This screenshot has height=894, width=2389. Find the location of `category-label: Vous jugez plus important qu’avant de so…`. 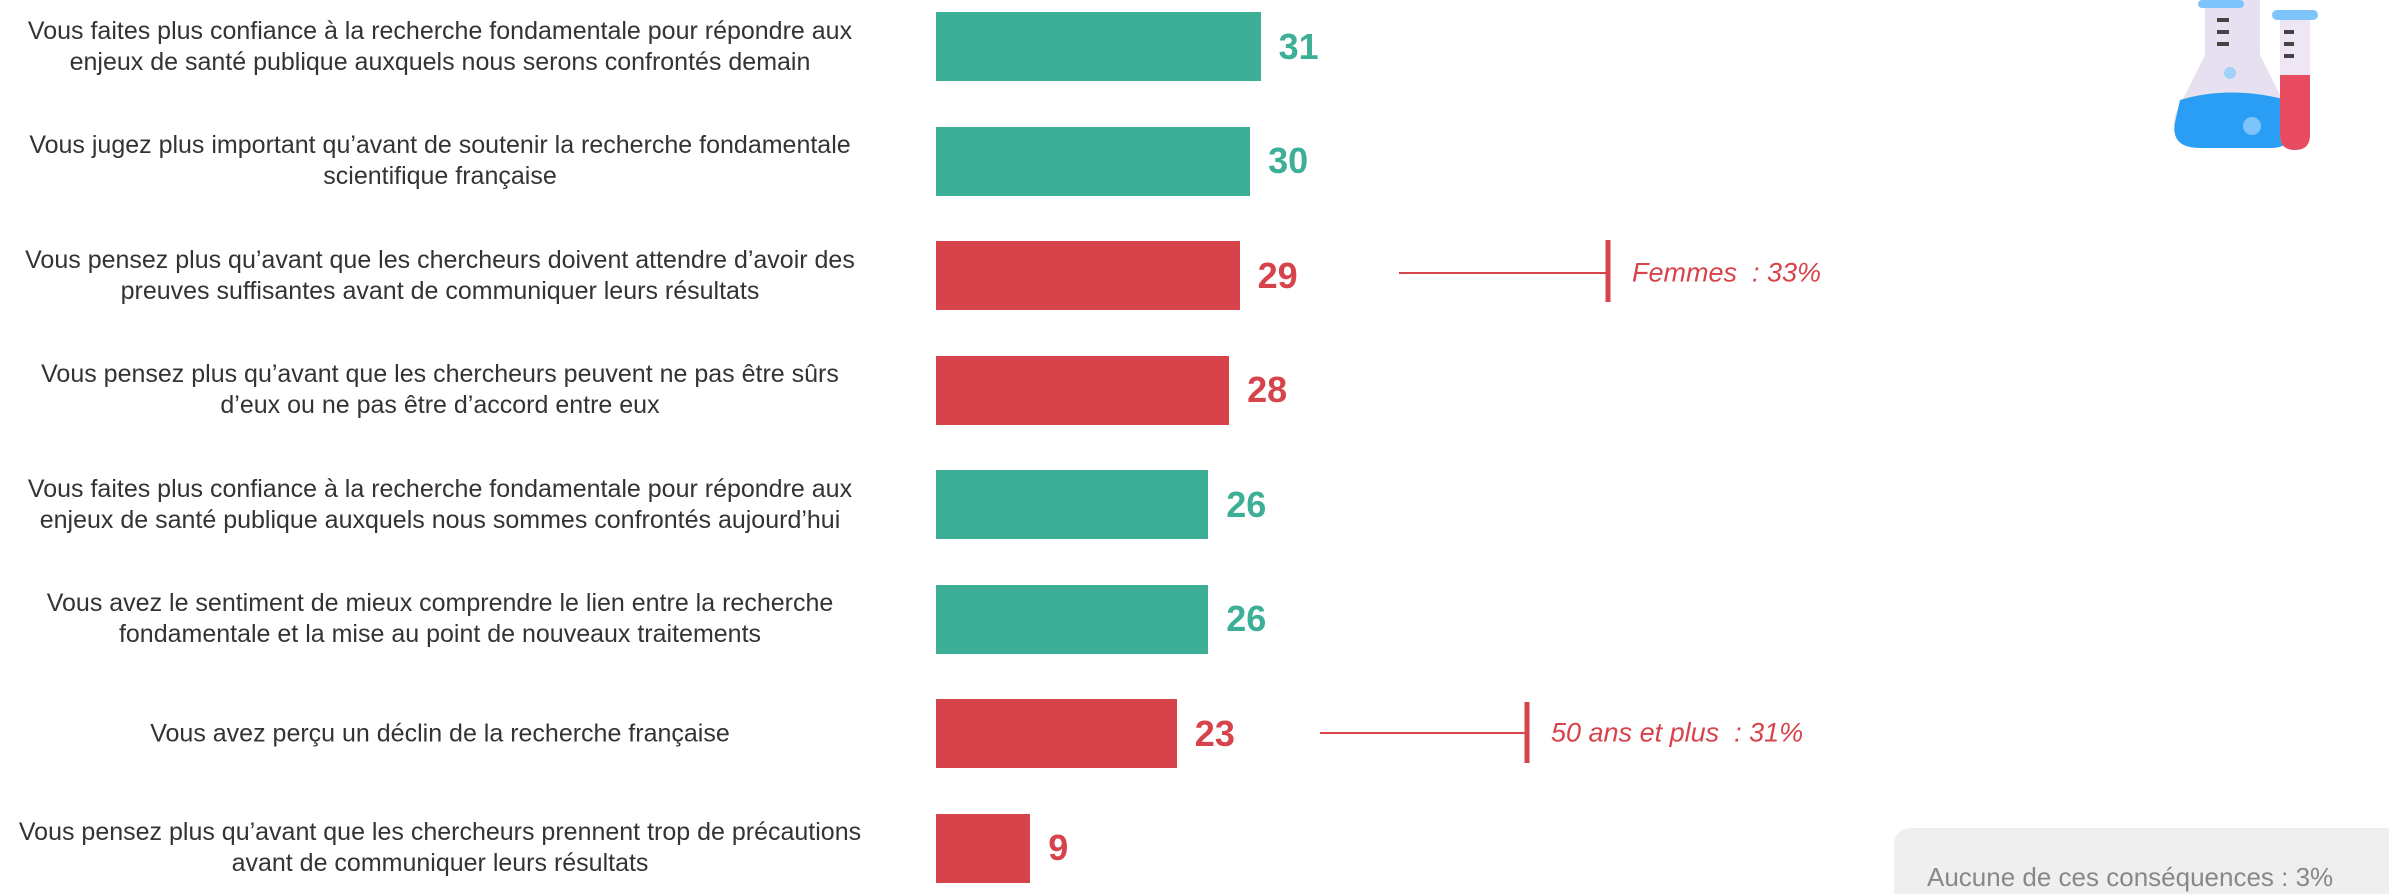

category-label: Vous jugez plus important qu’avant de so… is located at coordinates (440, 160).